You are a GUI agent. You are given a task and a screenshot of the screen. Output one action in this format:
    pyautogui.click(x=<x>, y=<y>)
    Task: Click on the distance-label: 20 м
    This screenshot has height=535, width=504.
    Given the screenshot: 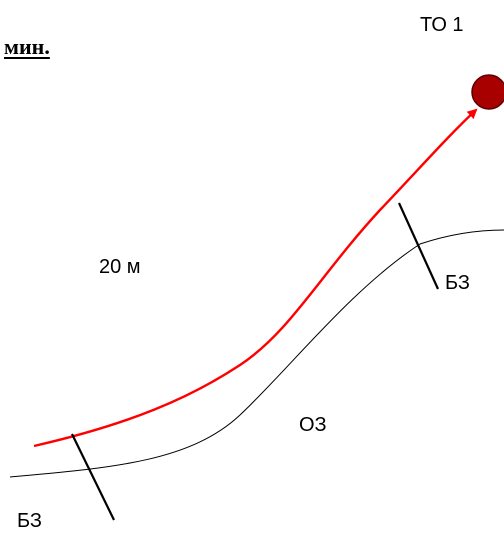 What is the action you would take?
    pyautogui.click(x=120, y=267)
    